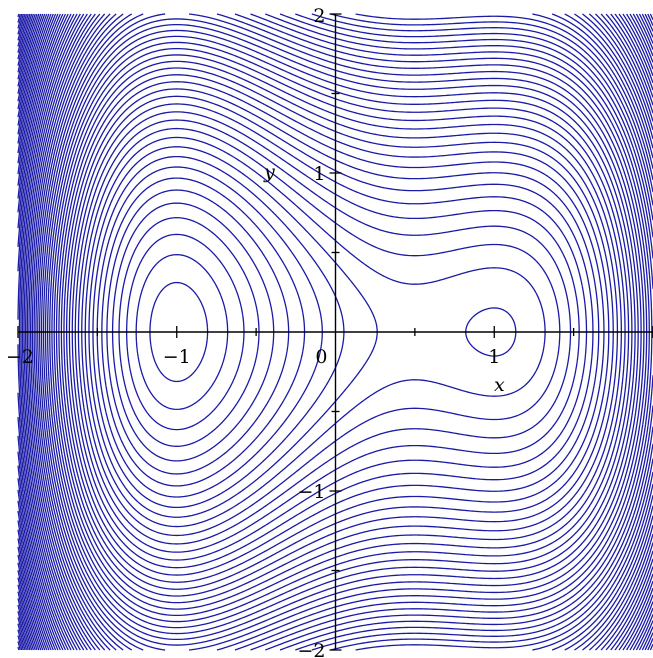  What do you see at coordinates (269, 172) in the screenshot?
I see `y-axis-label: y` at bounding box center [269, 172].